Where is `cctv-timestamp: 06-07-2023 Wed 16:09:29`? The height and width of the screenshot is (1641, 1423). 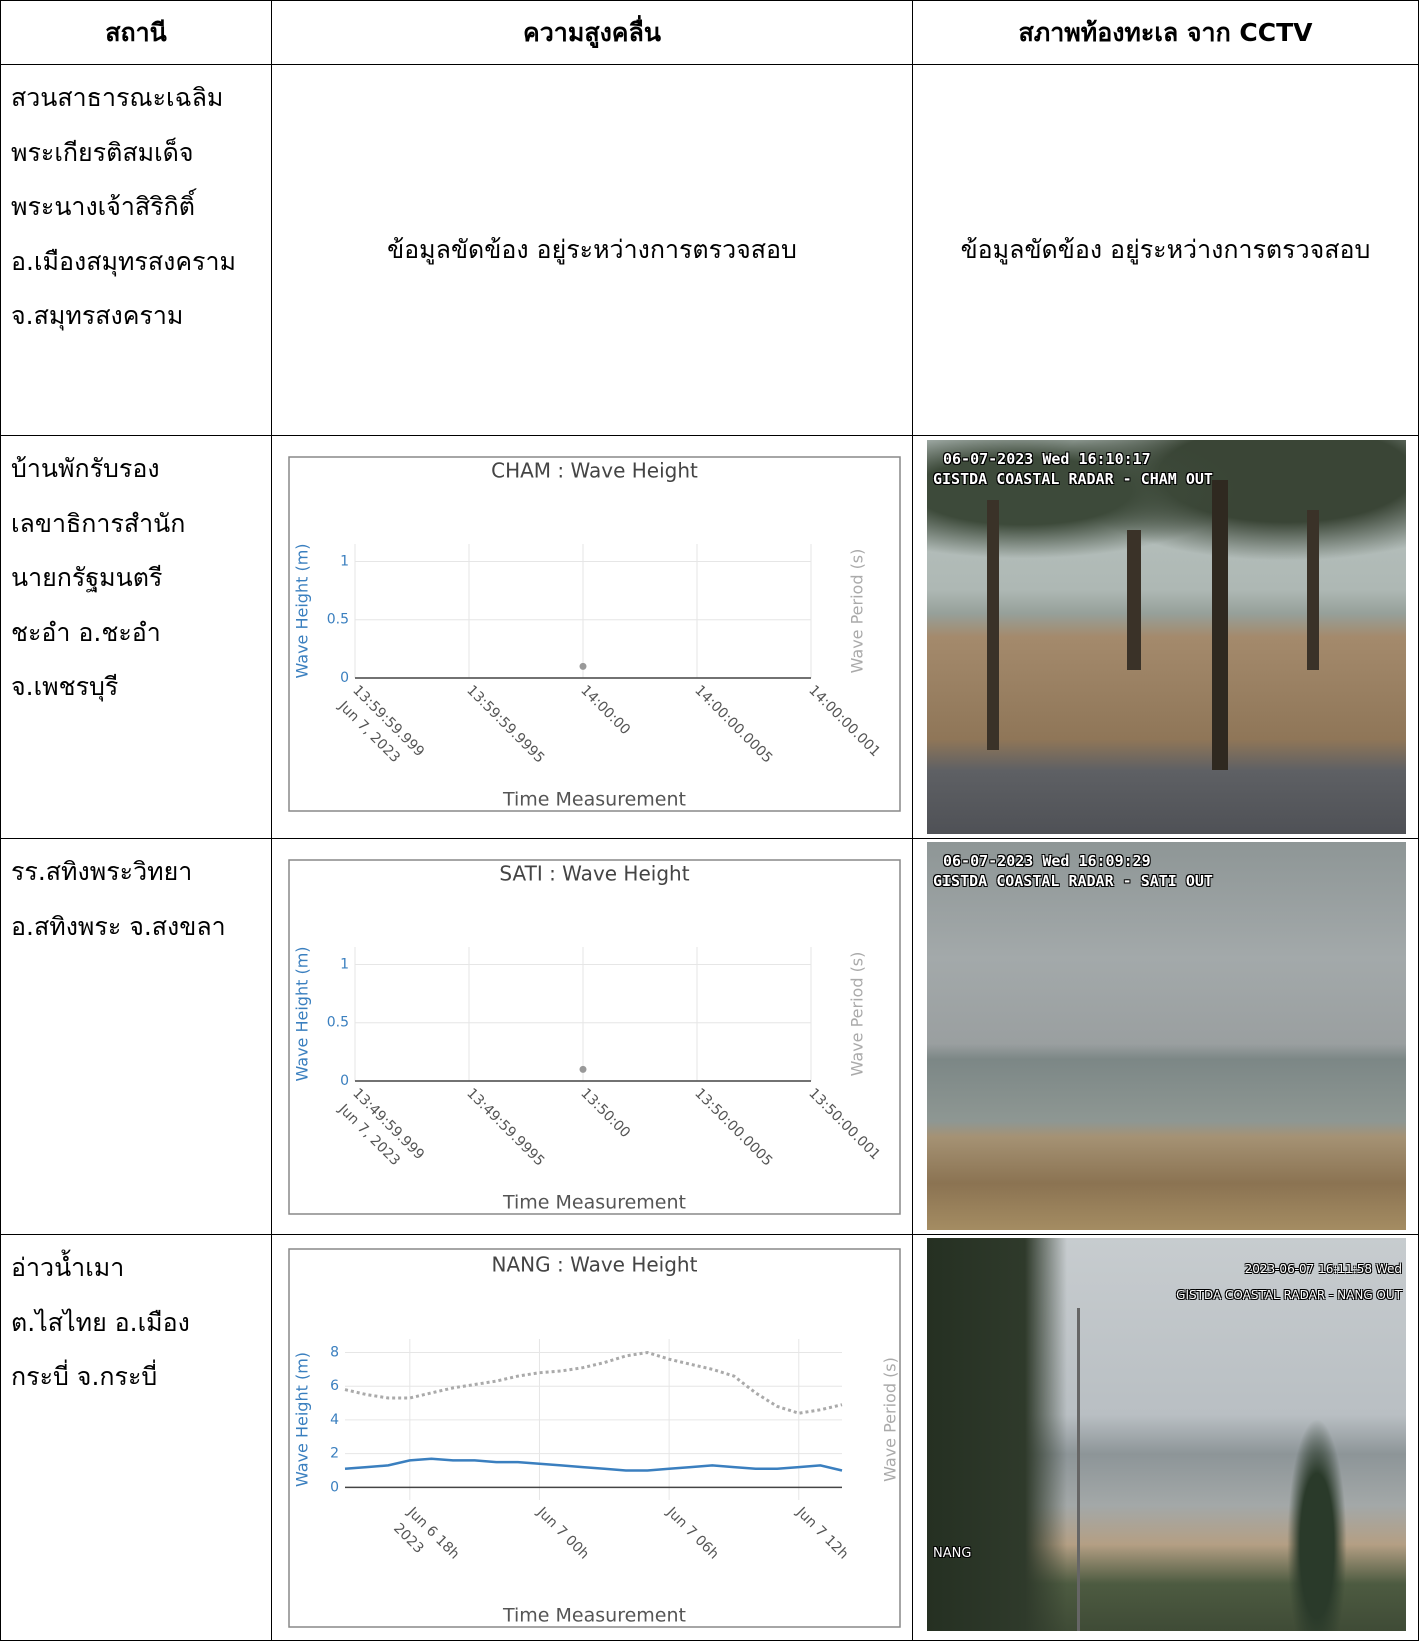 cctv-timestamp: 06-07-2023 Wed 16:09:29 is located at coordinates (1047, 861).